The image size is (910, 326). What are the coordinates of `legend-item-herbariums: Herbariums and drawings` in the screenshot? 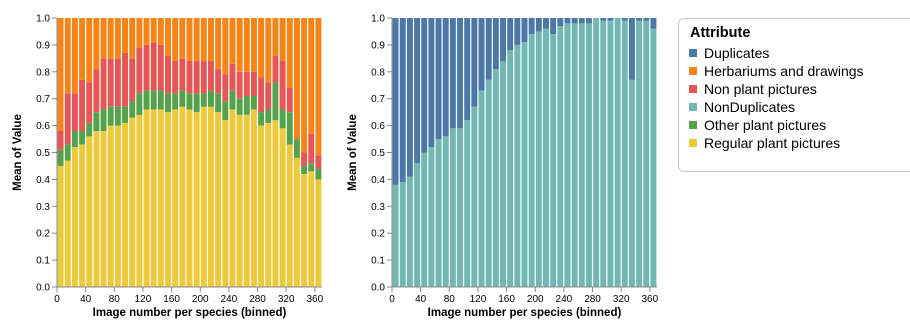 It's located at (799, 71).